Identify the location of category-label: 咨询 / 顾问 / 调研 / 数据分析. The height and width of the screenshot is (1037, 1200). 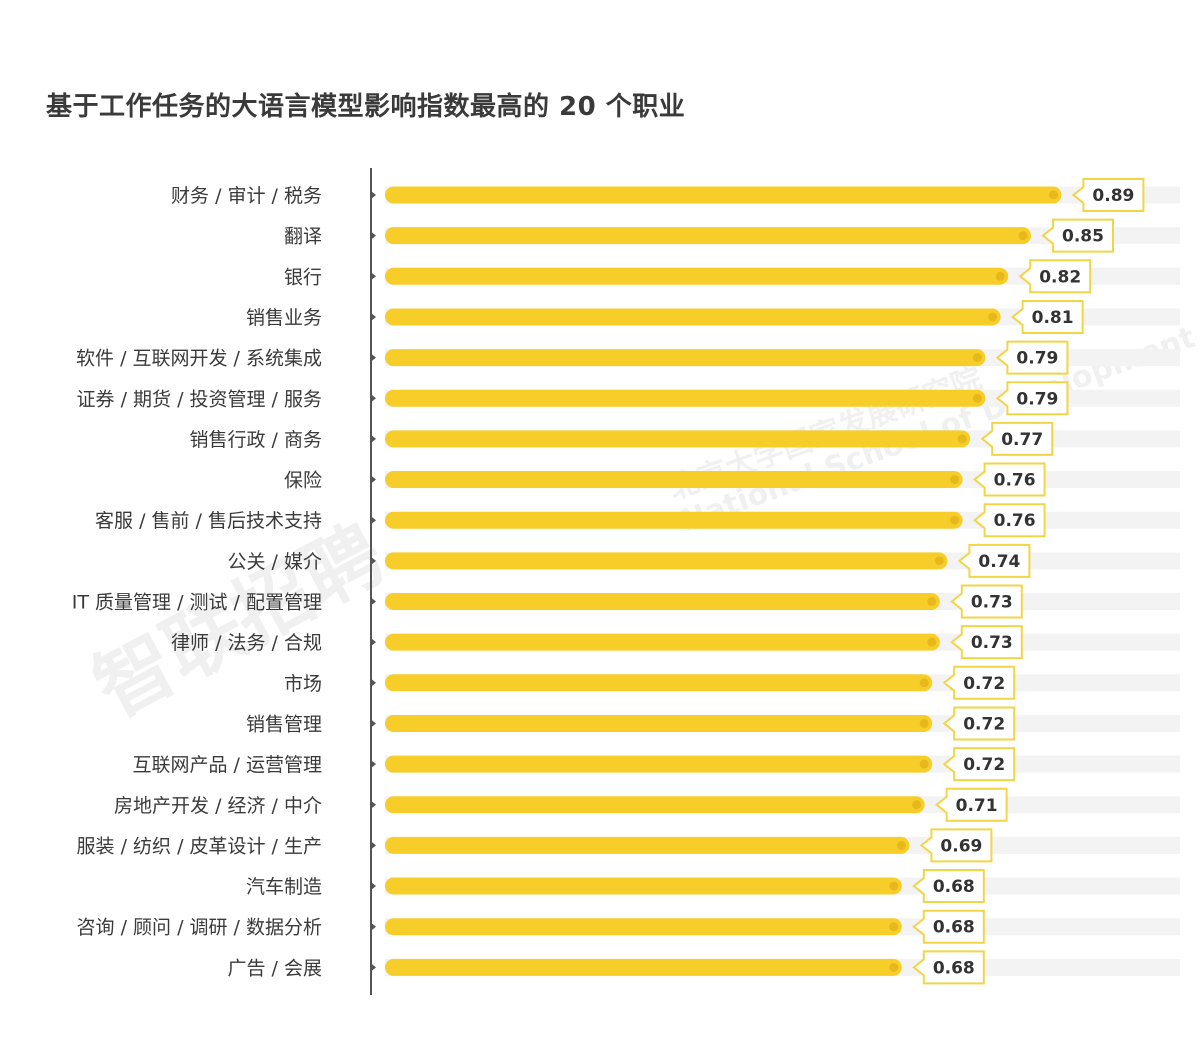
(199, 928).